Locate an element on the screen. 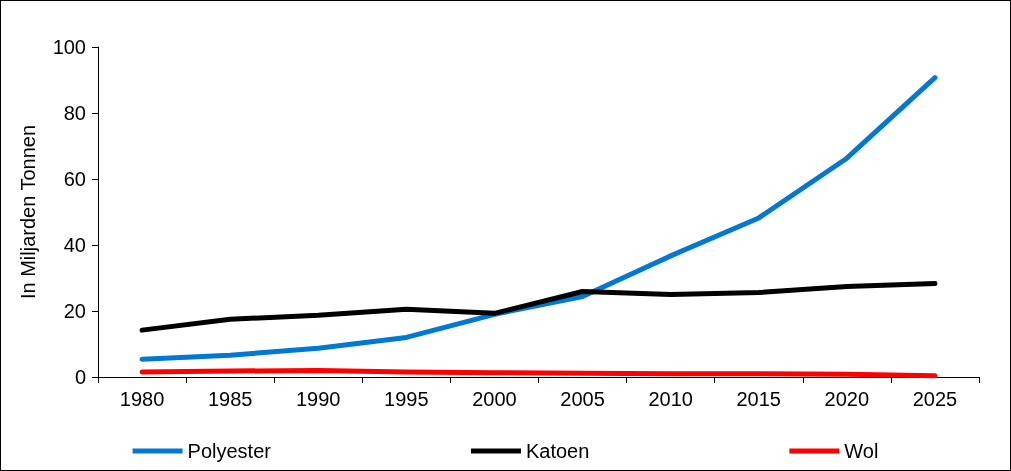 The image size is (1011, 471). y-tick-label: 0 is located at coordinates (80, 377).